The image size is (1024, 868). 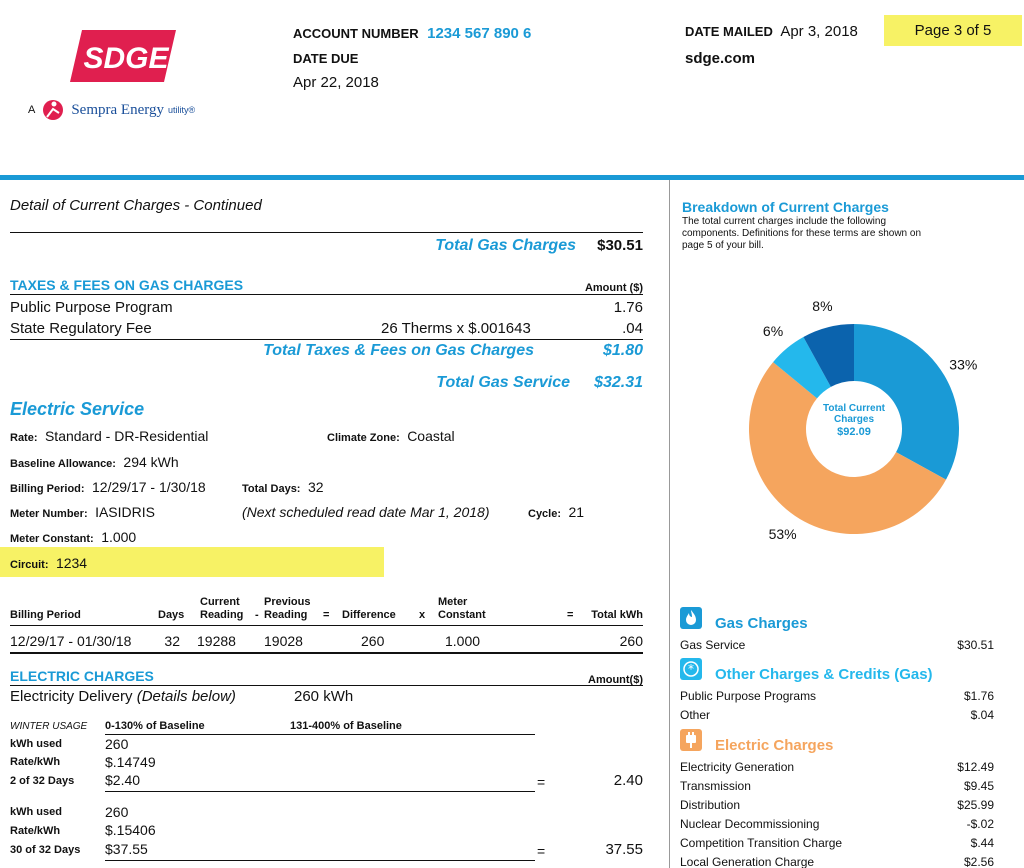 What do you see at coordinates (130, 762) in the screenshot?
I see `rate-kwh-value: $.14749` at bounding box center [130, 762].